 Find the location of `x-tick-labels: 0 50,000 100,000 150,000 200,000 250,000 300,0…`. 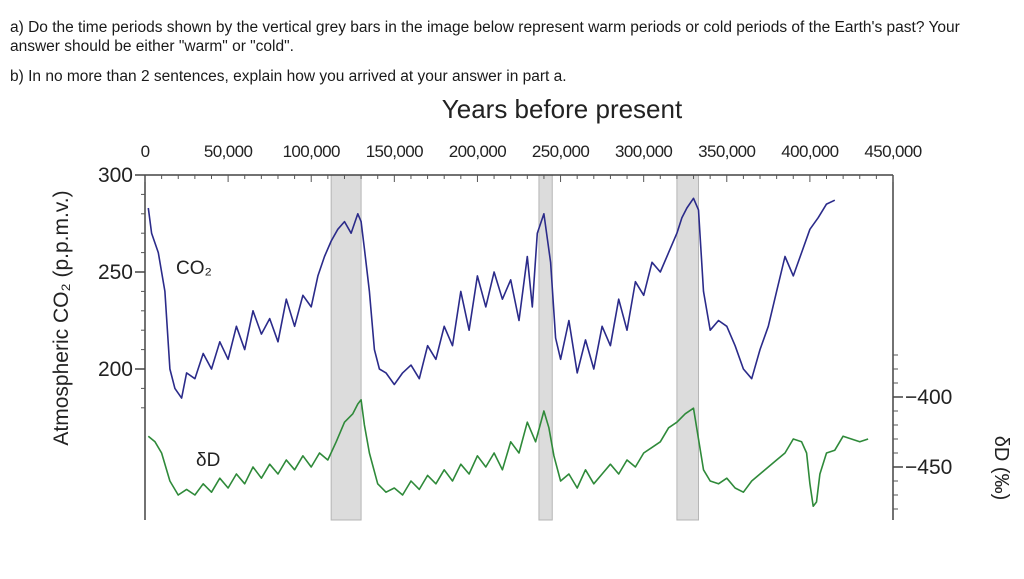

x-tick-labels: 0 50,000 100,000 150,000 200,000 250,000 300,0… is located at coordinates (532, 151).